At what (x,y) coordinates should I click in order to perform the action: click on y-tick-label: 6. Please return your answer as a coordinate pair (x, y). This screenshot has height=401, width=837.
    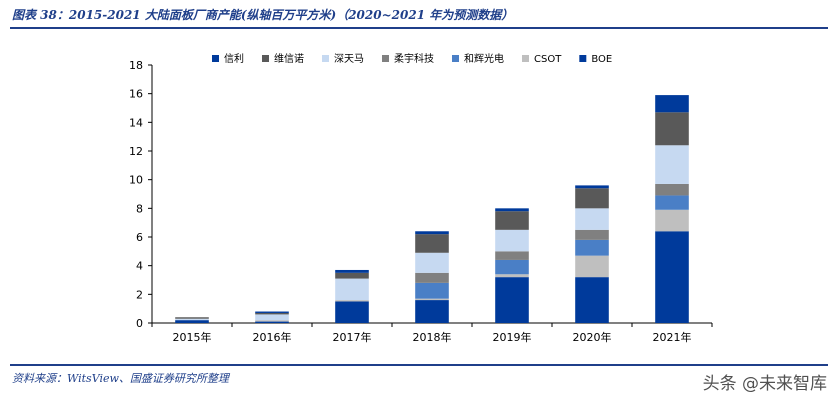
    Looking at the image, I should click on (139, 237).